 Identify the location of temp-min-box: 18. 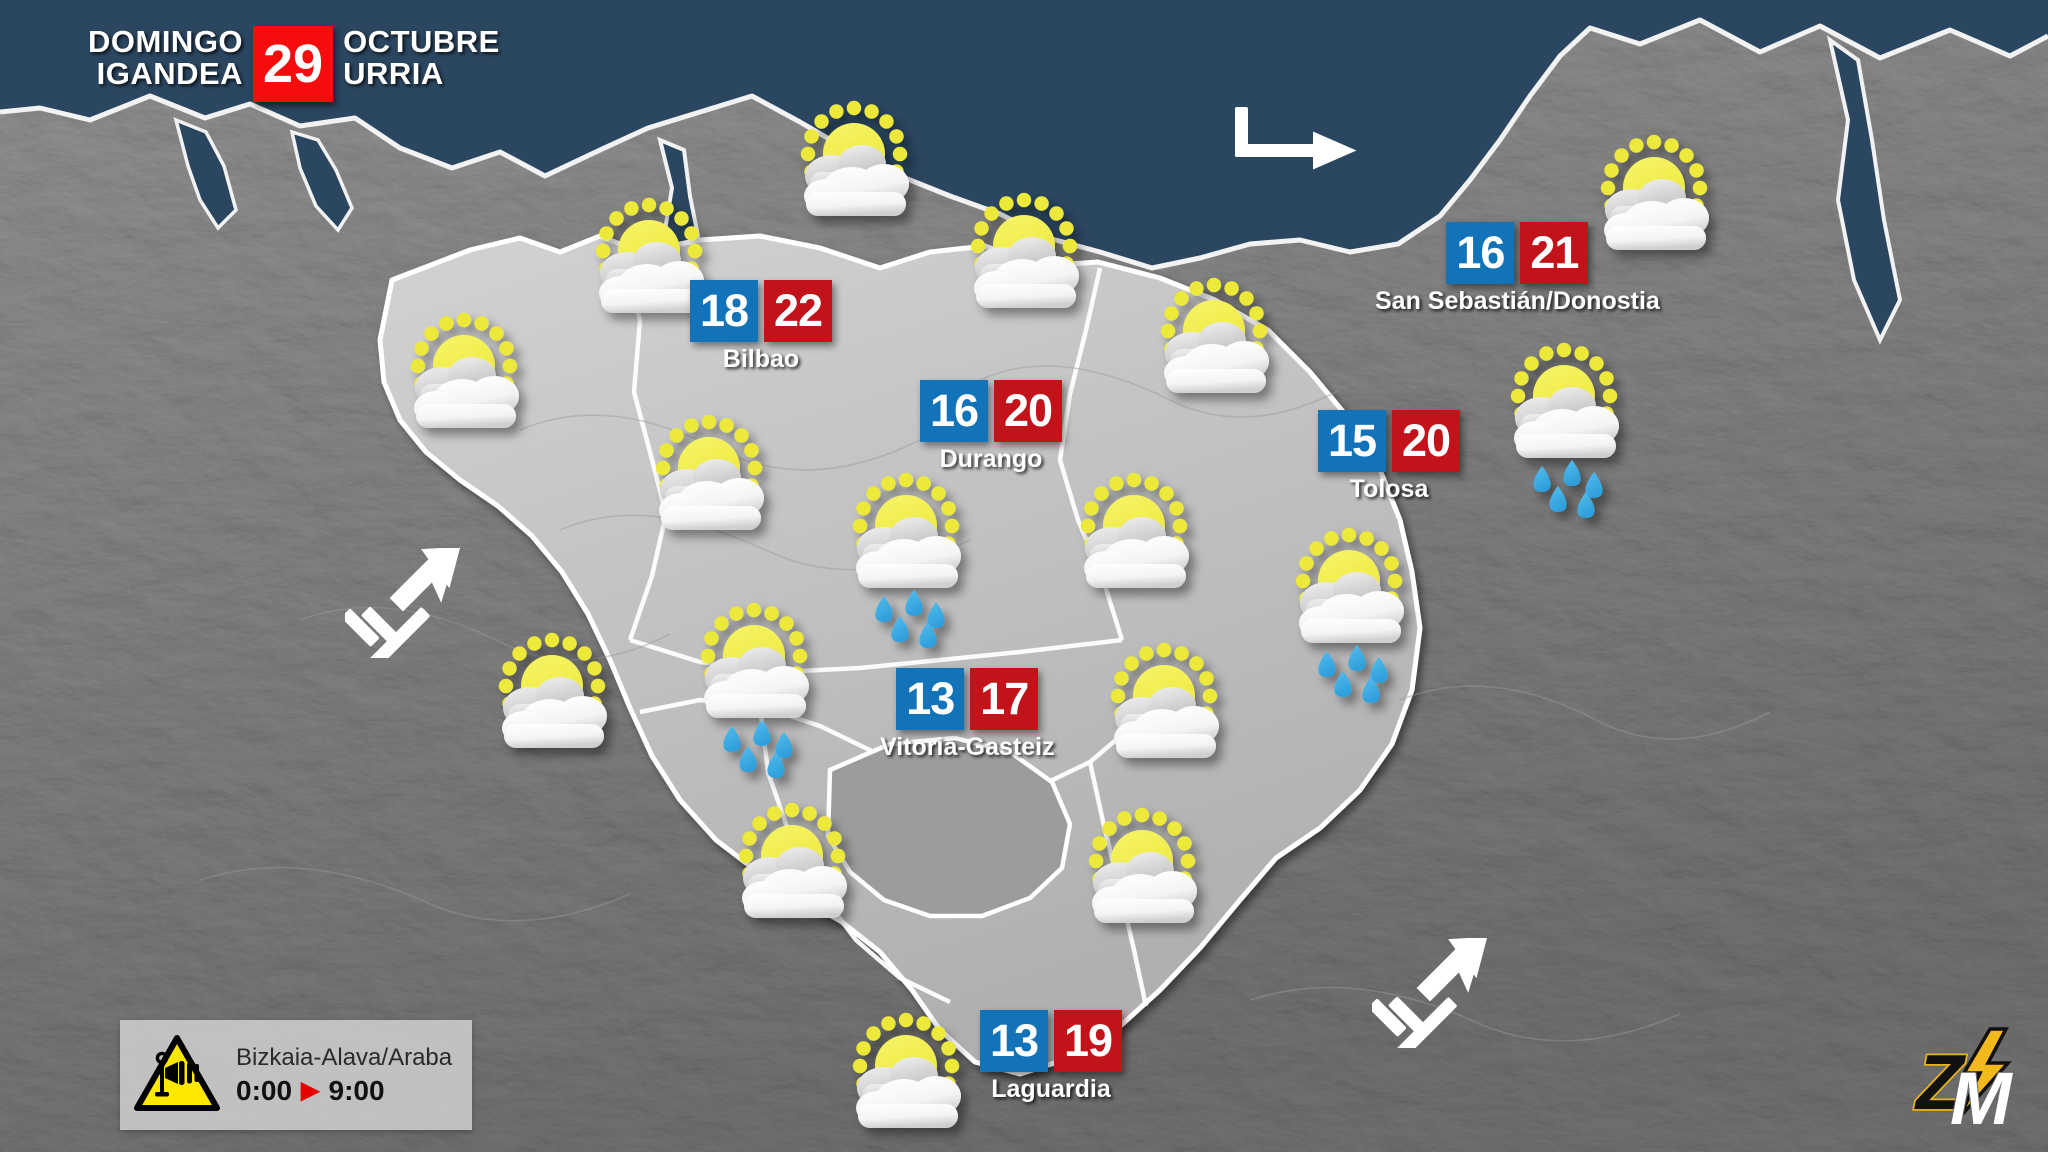
(724, 311).